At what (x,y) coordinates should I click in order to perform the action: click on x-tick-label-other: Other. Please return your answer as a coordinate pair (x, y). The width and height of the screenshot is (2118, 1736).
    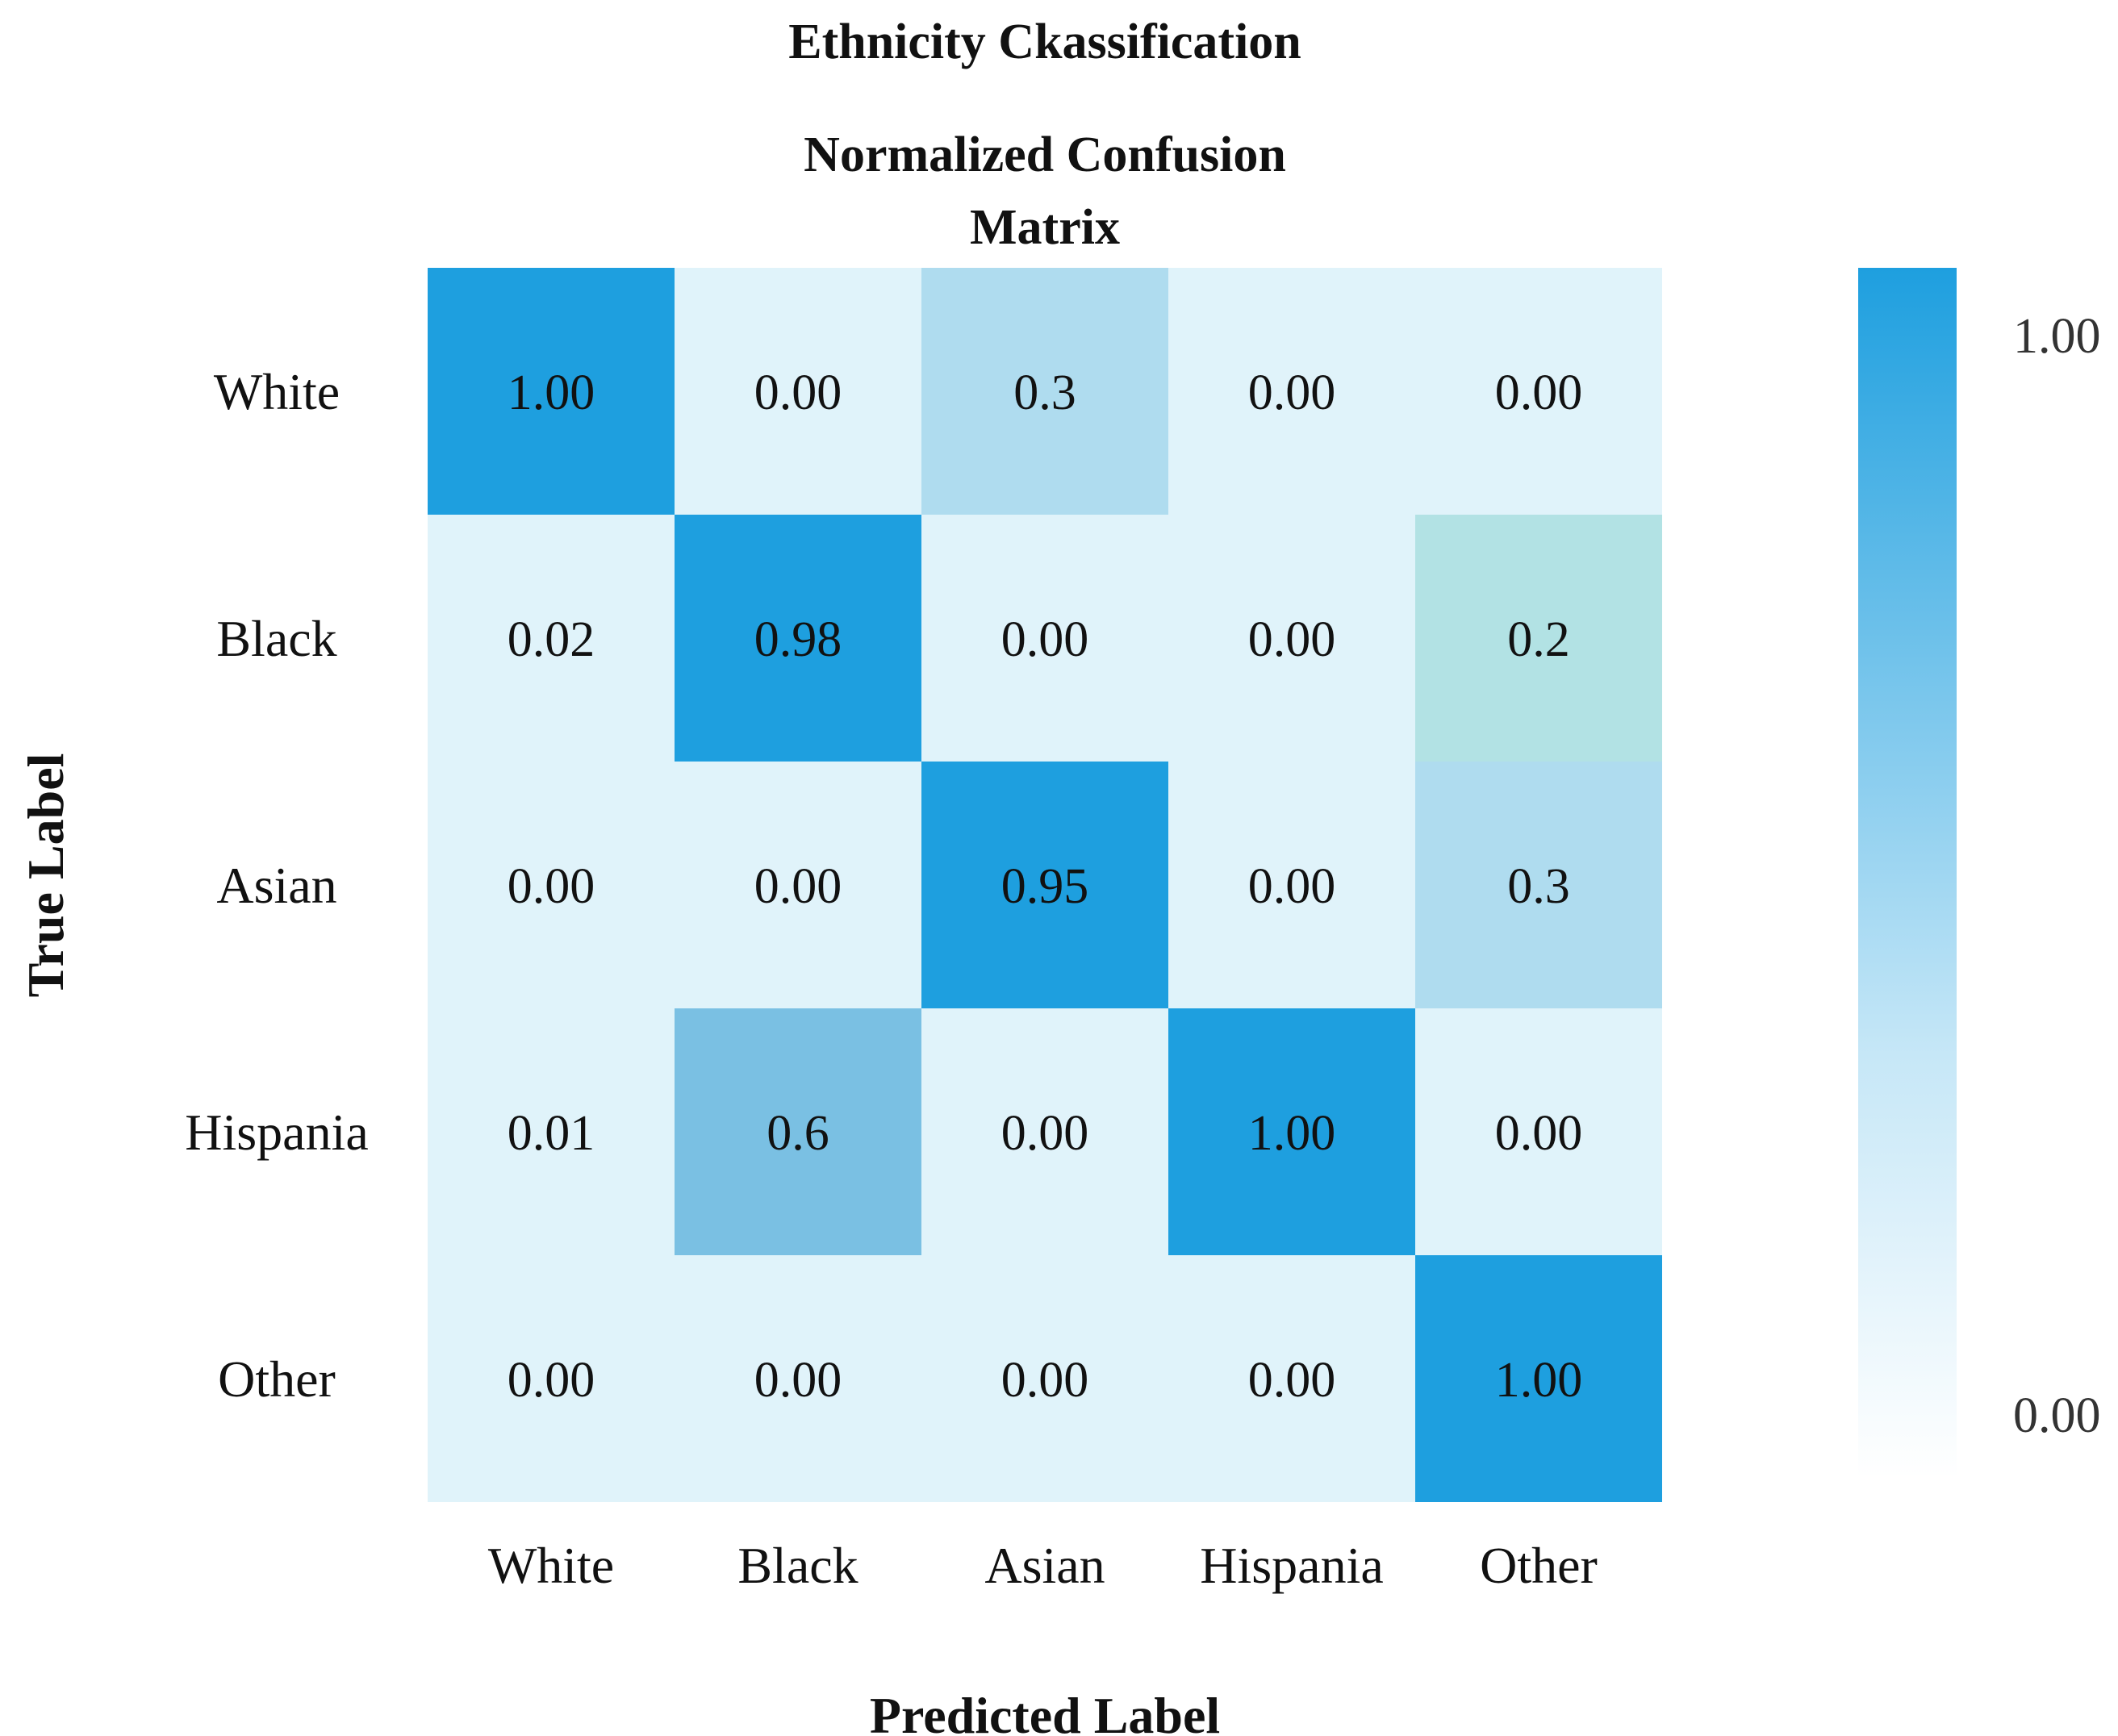
    Looking at the image, I should click on (1539, 1566).